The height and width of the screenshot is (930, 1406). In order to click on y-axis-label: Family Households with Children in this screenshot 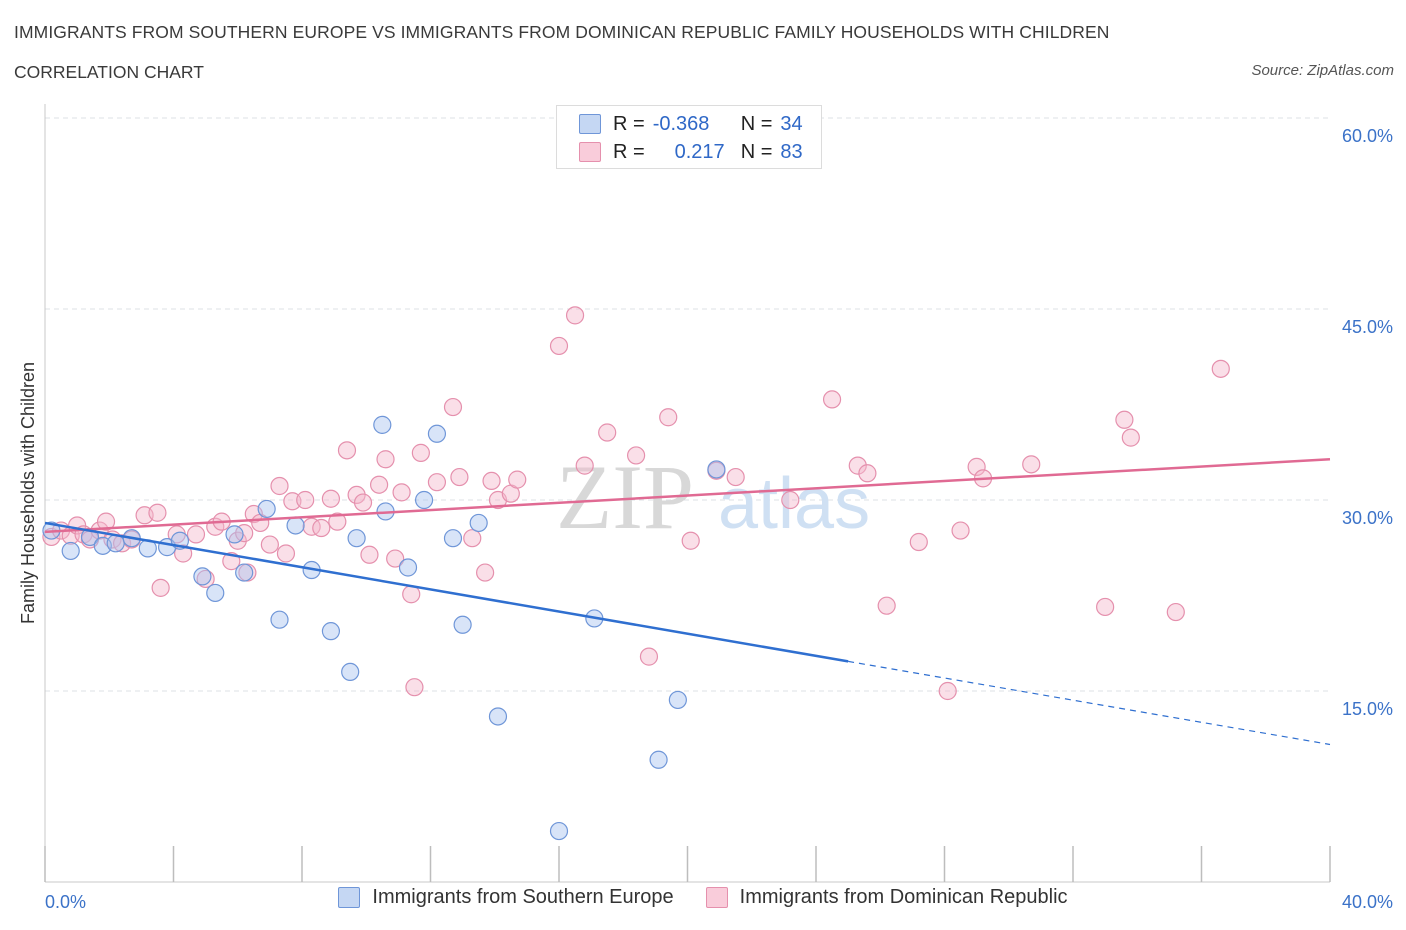, I will do `click(28, 493)`.